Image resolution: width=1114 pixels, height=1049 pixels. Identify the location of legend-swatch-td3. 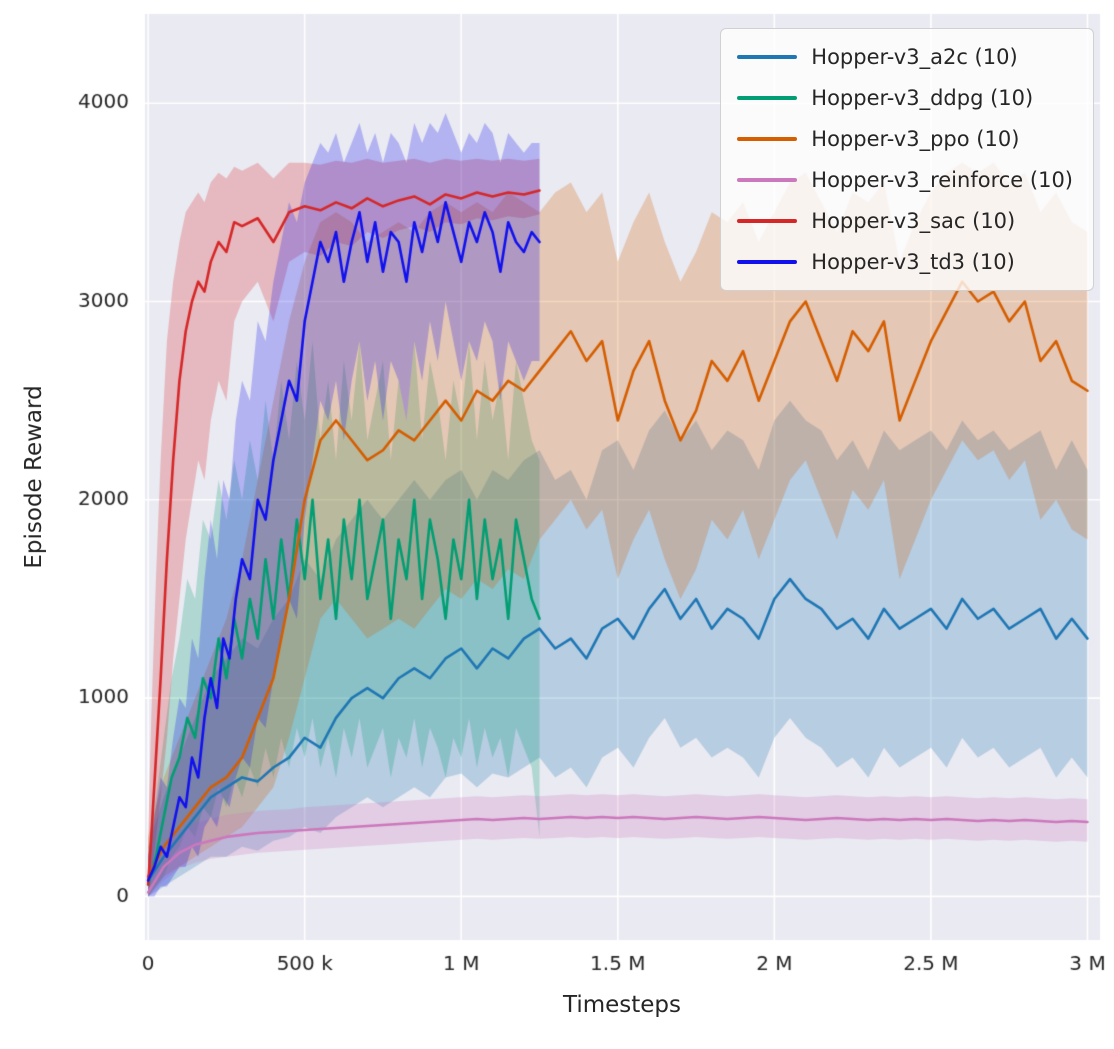
(767, 262).